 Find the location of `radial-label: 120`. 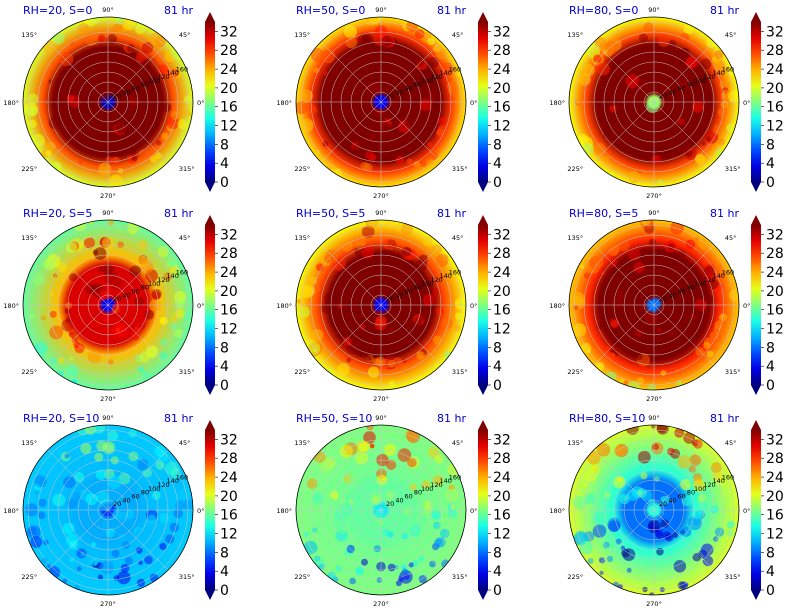

radial-label: 120 is located at coordinates (436, 77).